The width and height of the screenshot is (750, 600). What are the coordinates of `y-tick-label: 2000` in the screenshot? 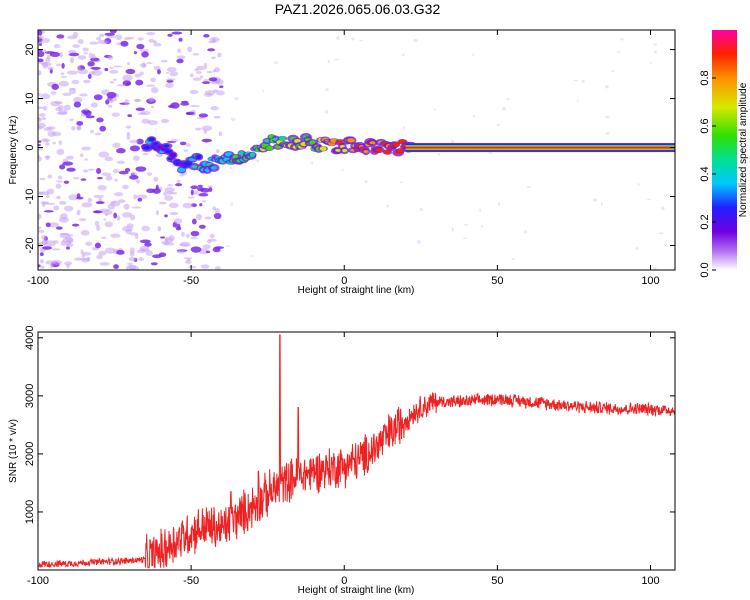 It's located at (30, 454).